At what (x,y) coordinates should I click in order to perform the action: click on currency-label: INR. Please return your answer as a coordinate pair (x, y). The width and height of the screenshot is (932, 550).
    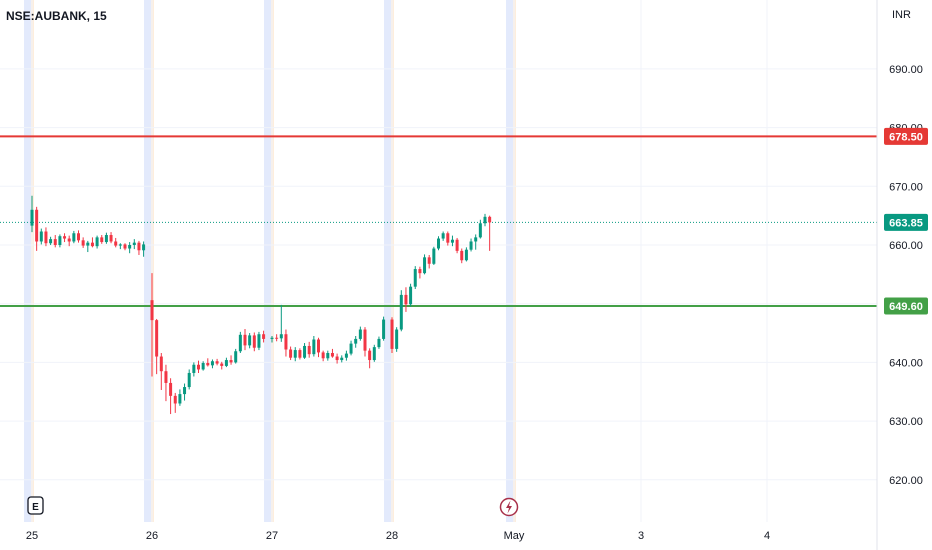
    Looking at the image, I should click on (901, 15).